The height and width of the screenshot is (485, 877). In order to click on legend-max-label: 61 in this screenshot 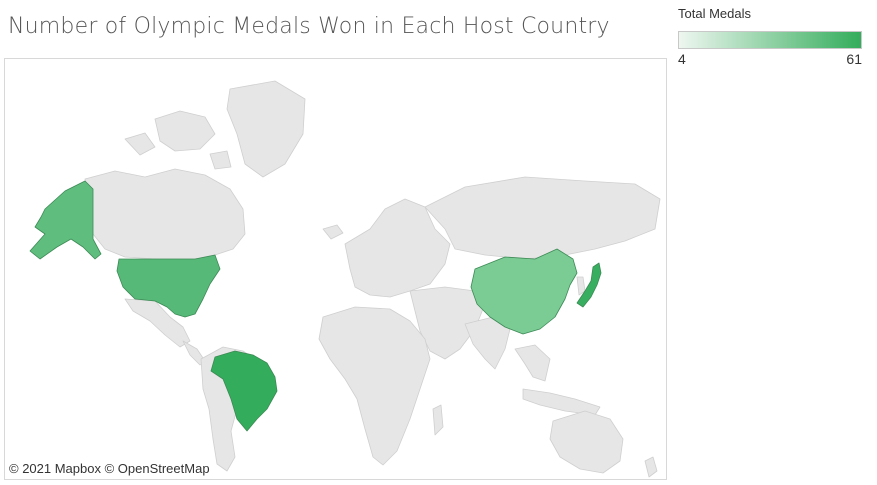, I will do `click(854, 59)`.